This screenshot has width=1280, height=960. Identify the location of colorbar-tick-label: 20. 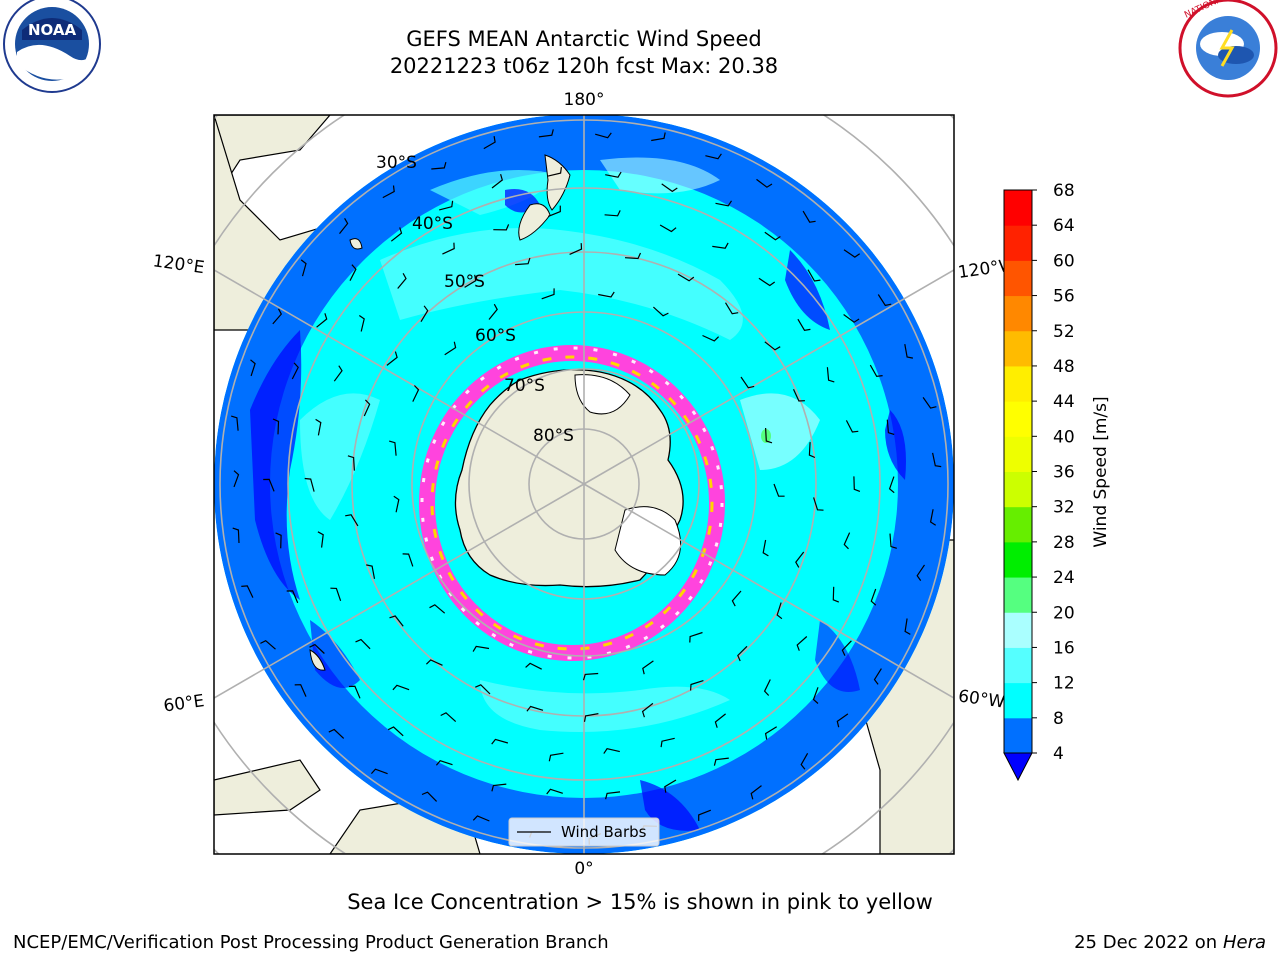
(1064, 613).